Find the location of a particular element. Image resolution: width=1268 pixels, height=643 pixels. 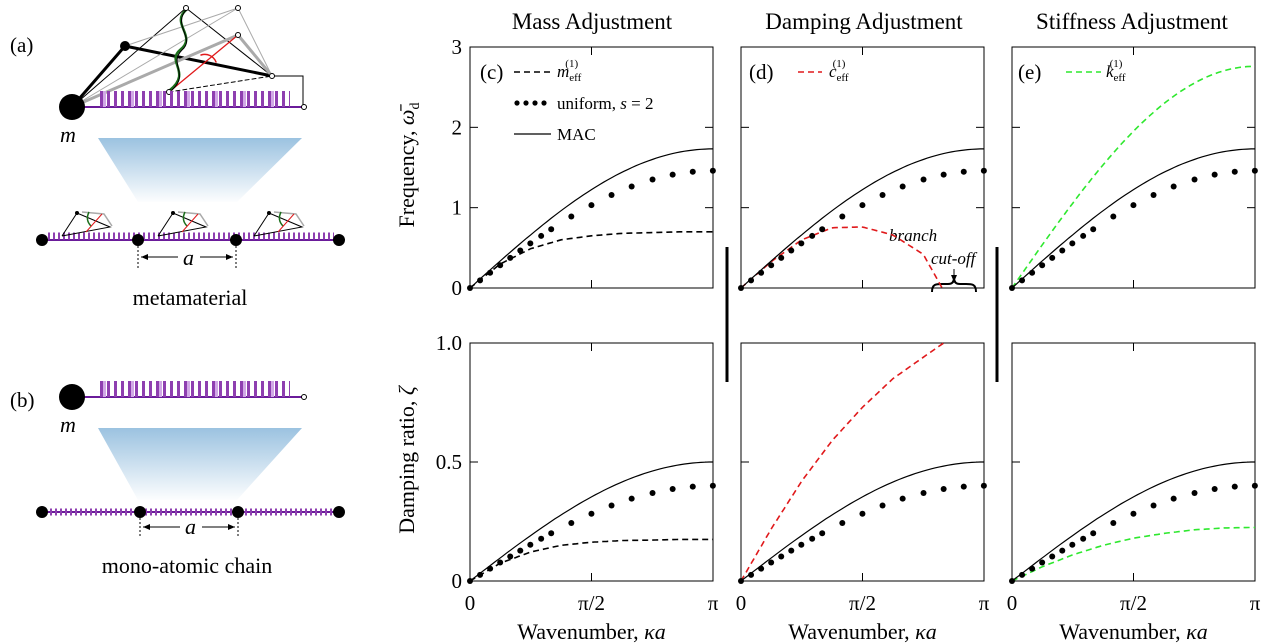

subplot-4: 0 π/2 π Wavenumber, κa is located at coordinates (863, 492).